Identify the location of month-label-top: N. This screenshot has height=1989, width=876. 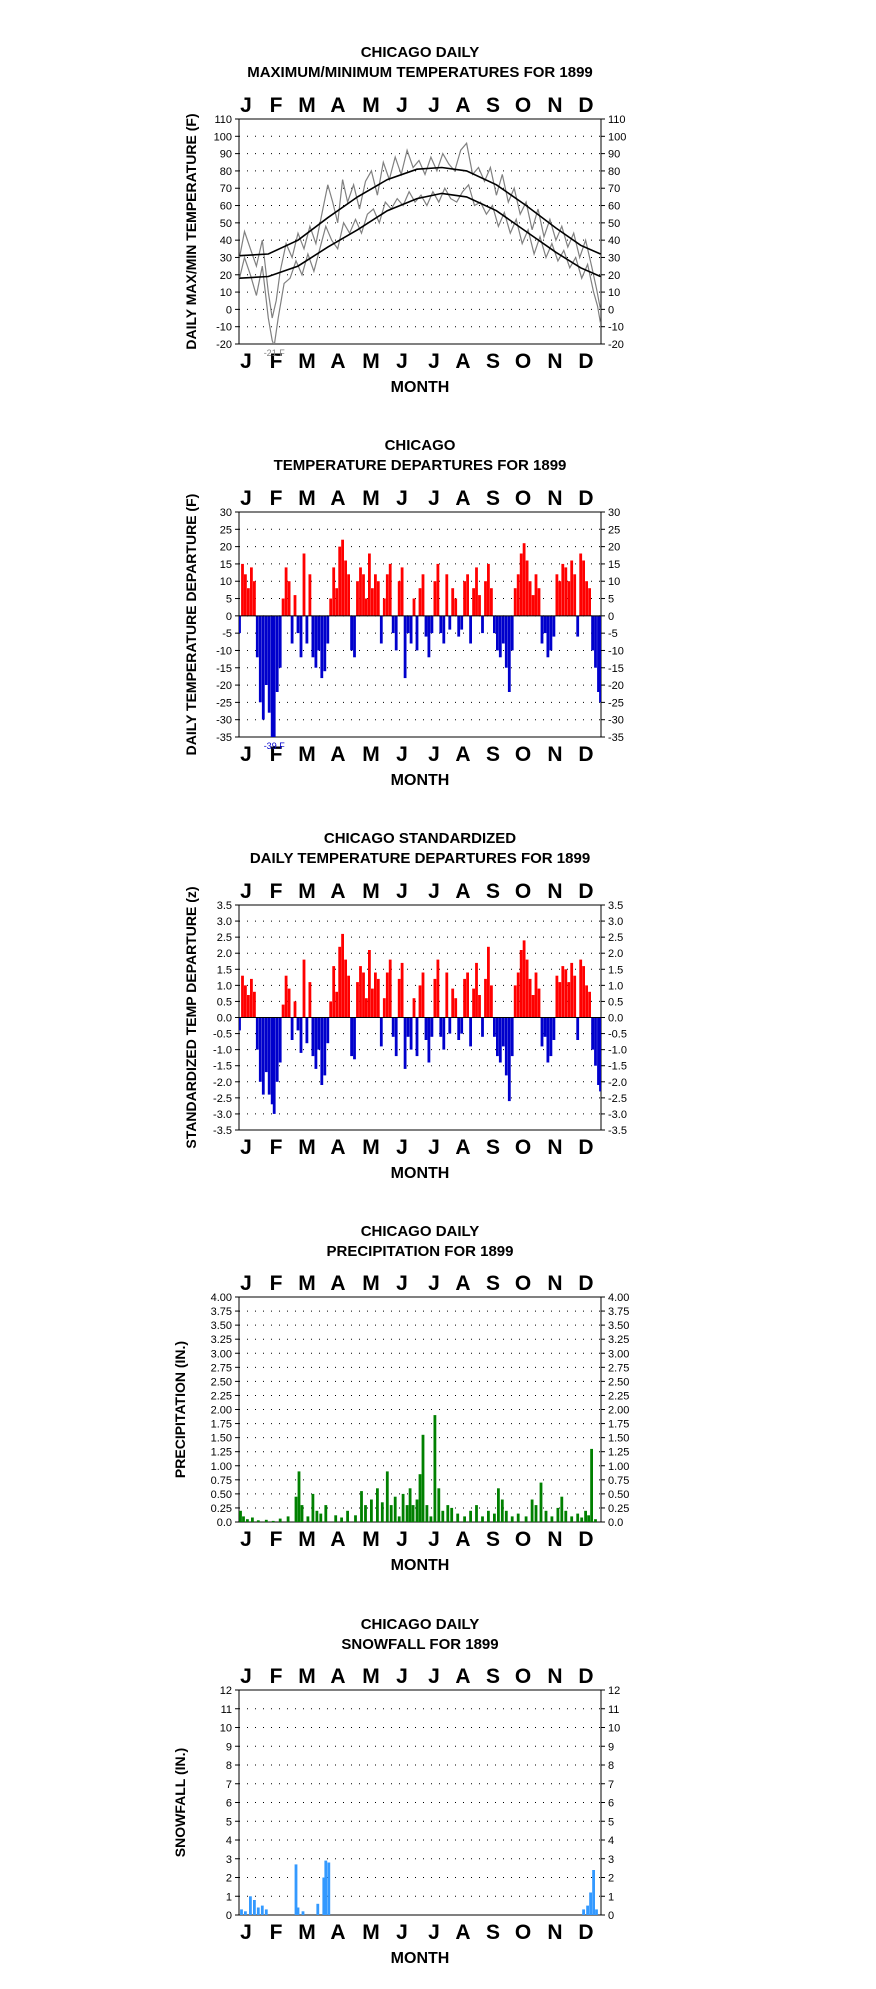
(554, 1676).